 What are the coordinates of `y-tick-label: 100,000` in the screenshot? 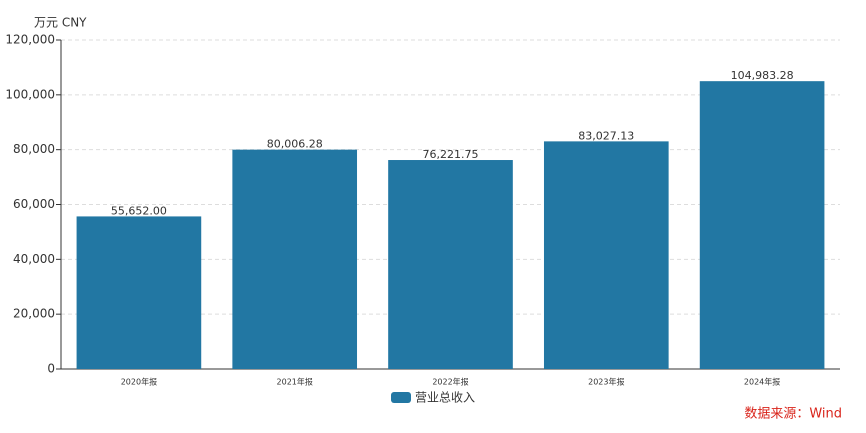 It's located at (30, 94).